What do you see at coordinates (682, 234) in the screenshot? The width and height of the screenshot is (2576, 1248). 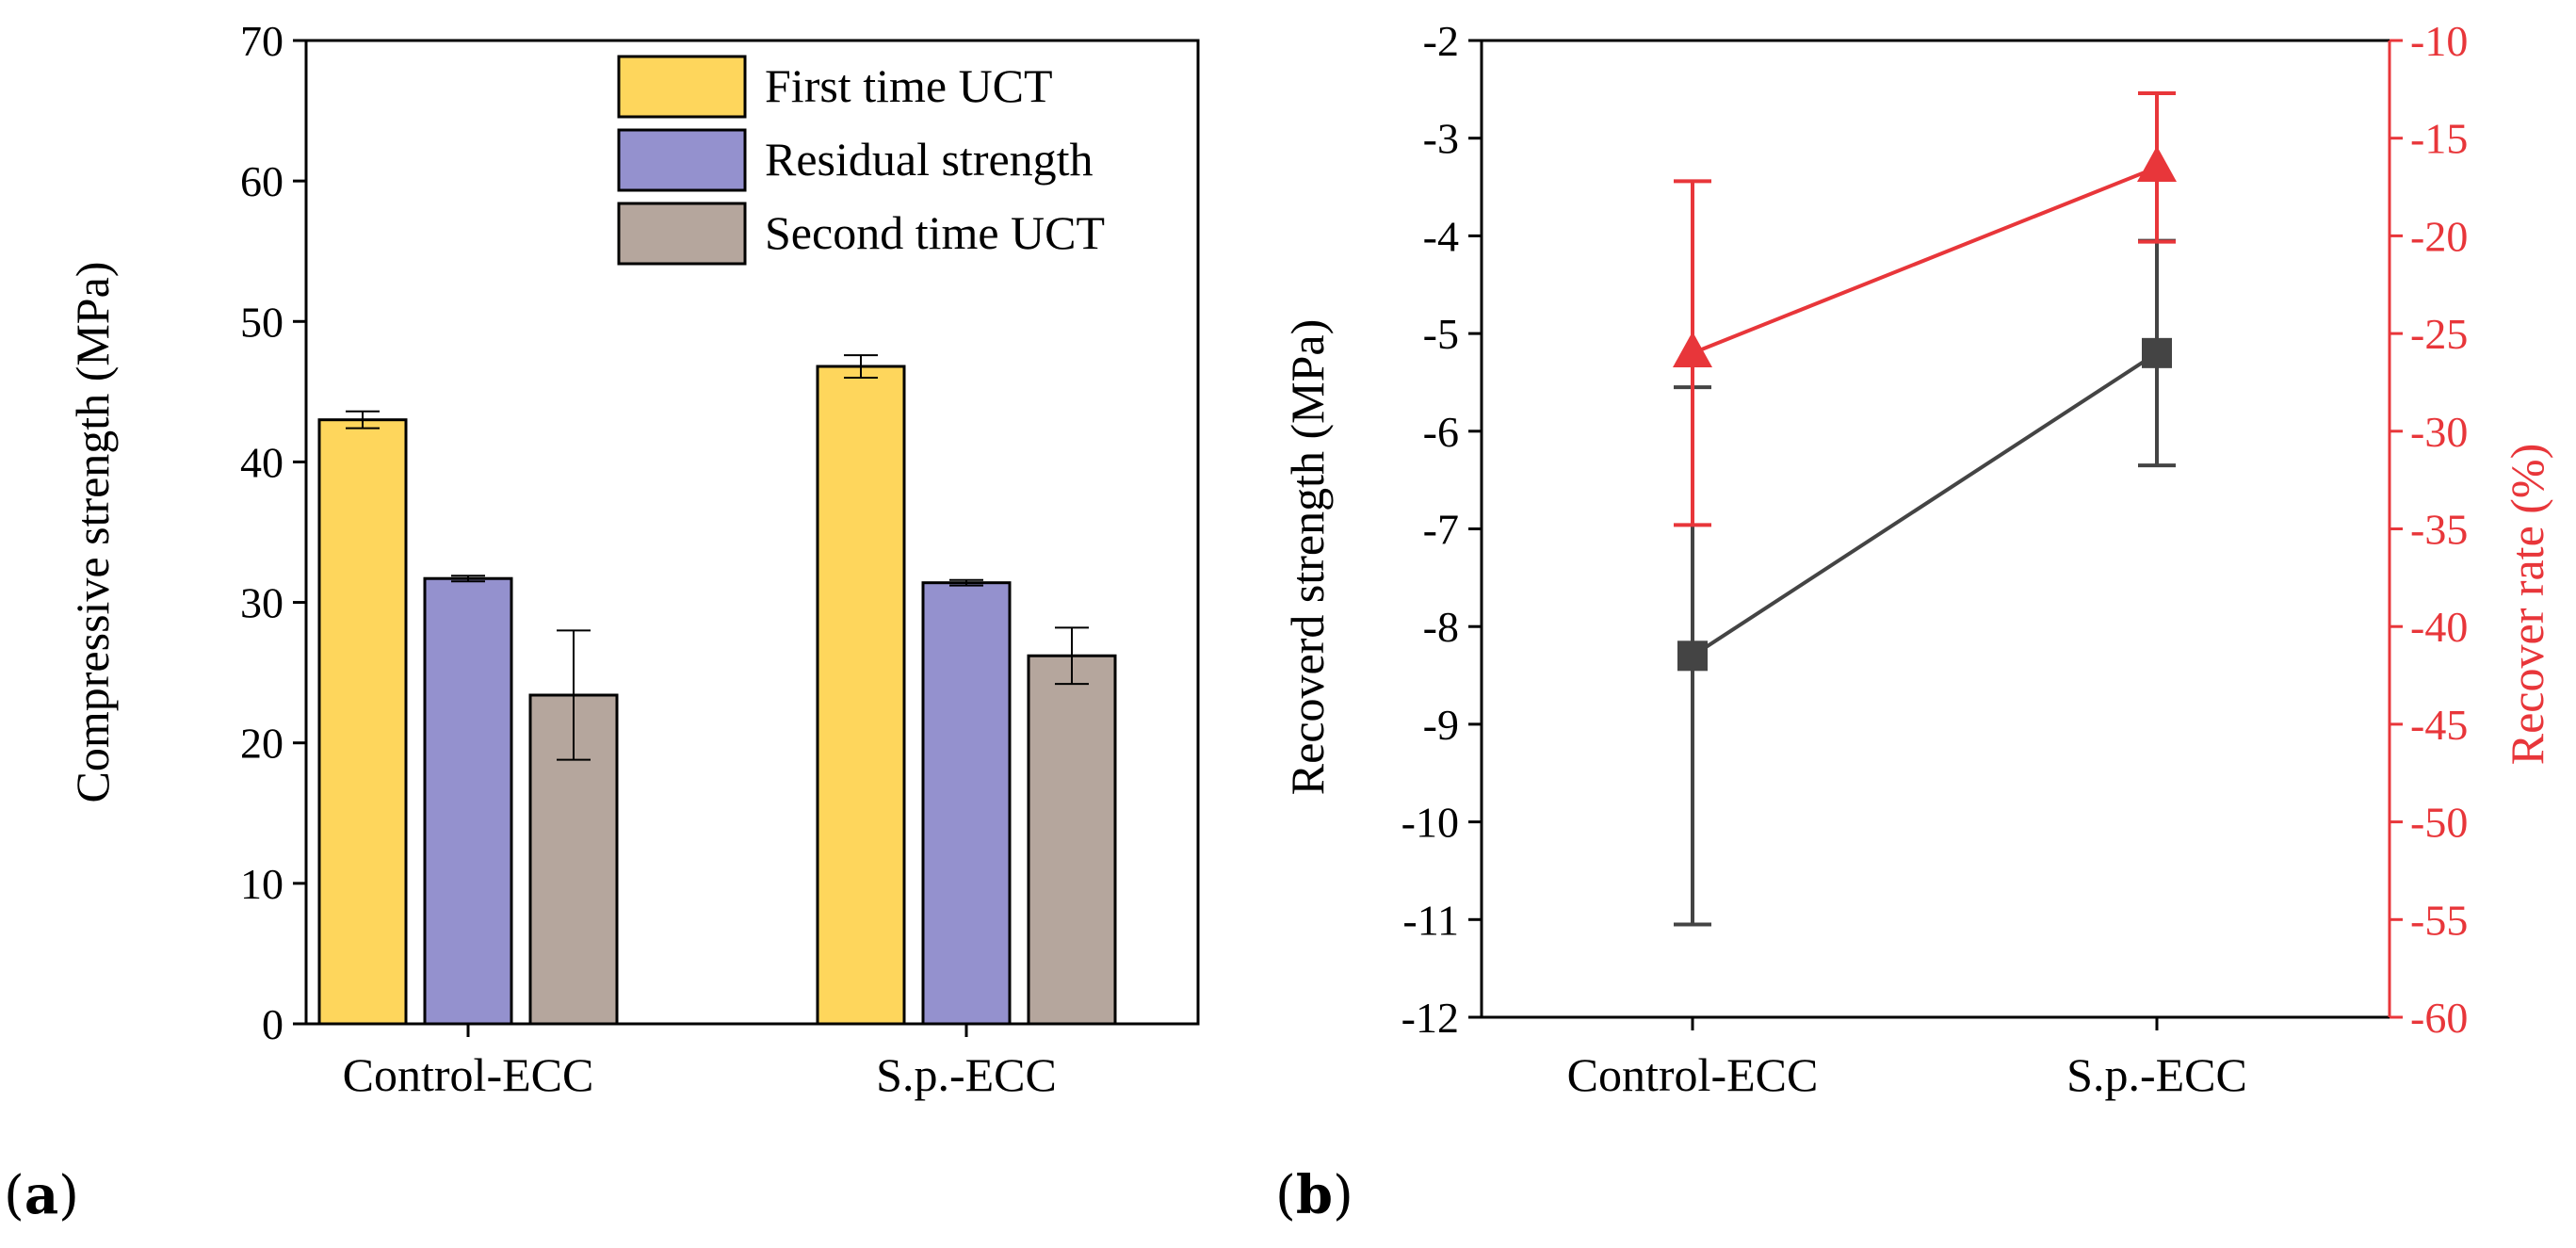 I see `legend-swatch-second` at bounding box center [682, 234].